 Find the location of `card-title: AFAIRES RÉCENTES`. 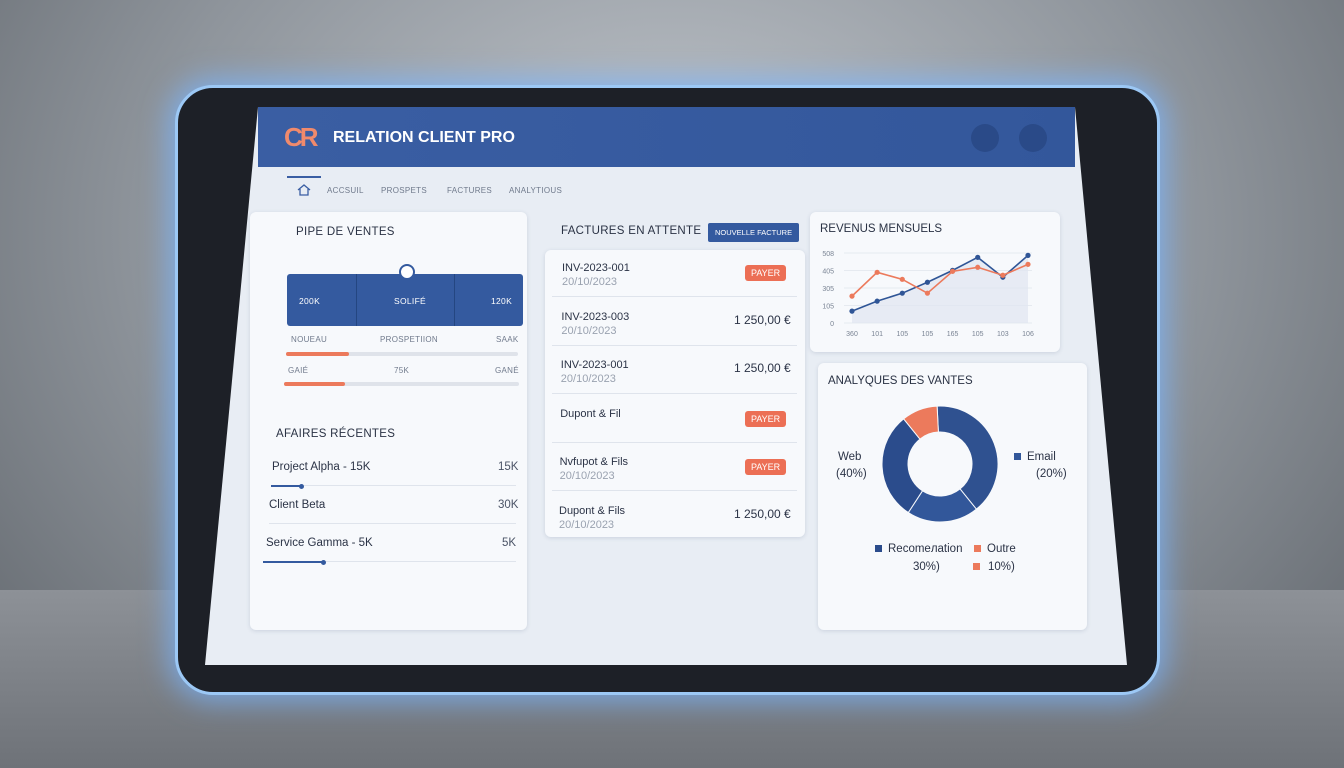

card-title: AFAIRES RÉCENTES is located at coordinates (336, 434).